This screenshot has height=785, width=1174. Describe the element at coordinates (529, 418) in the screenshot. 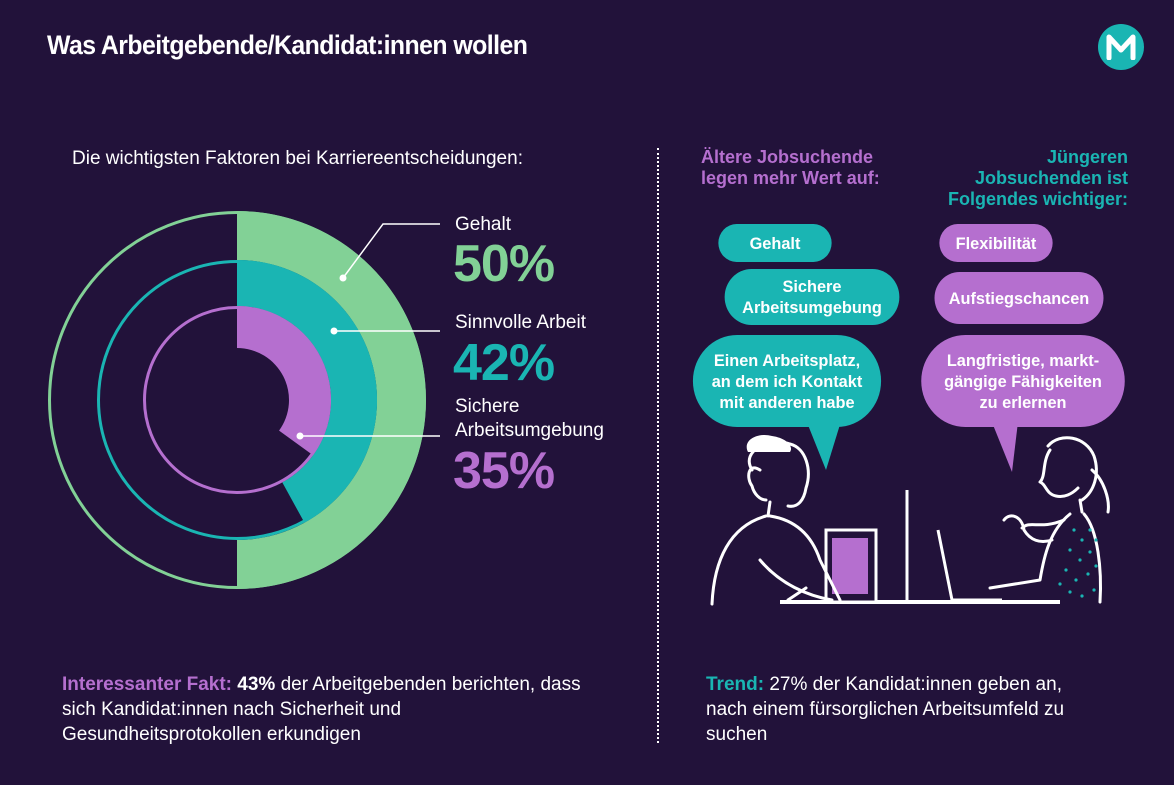

I see `legend-label-sichere-arbeitsumgebung: Sichere Arbeitsumgebung` at that location.